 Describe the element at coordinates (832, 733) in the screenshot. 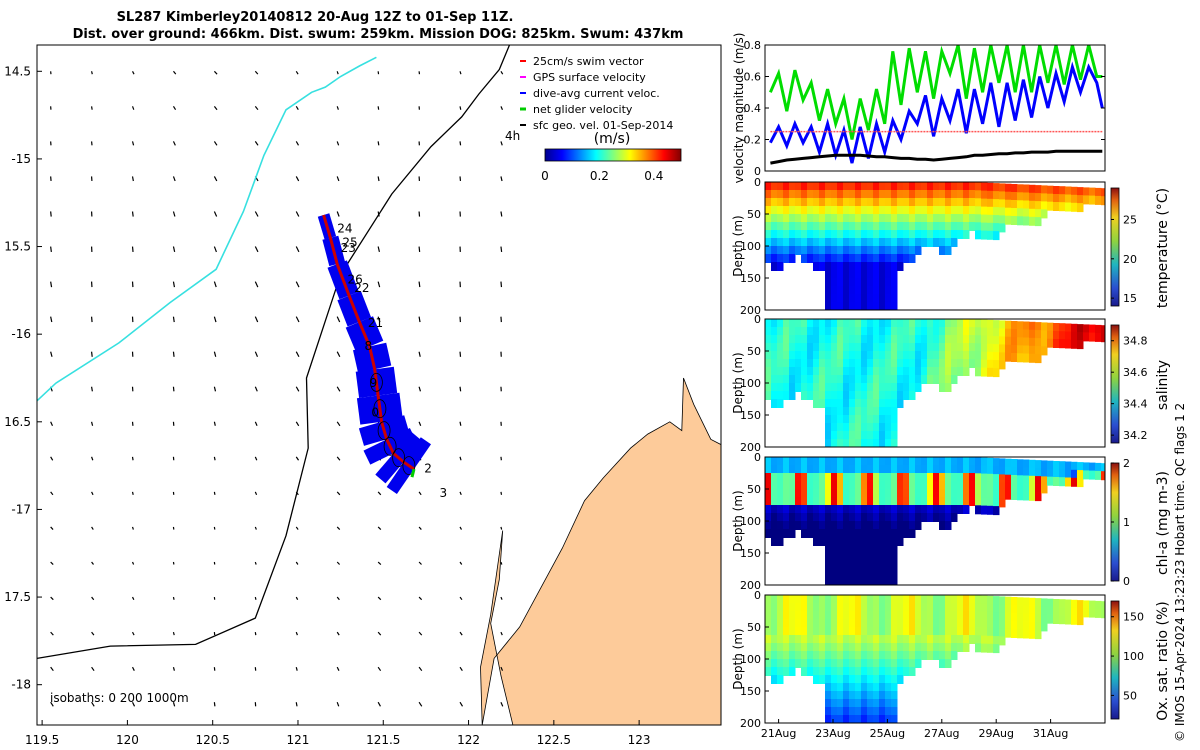

I see `x-tick-label: 23Aug` at that location.